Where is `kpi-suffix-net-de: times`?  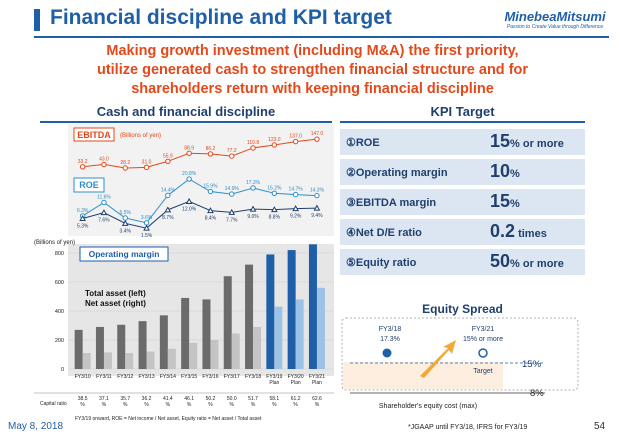 kpi-suffix-net-de: times is located at coordinates (531, 234).